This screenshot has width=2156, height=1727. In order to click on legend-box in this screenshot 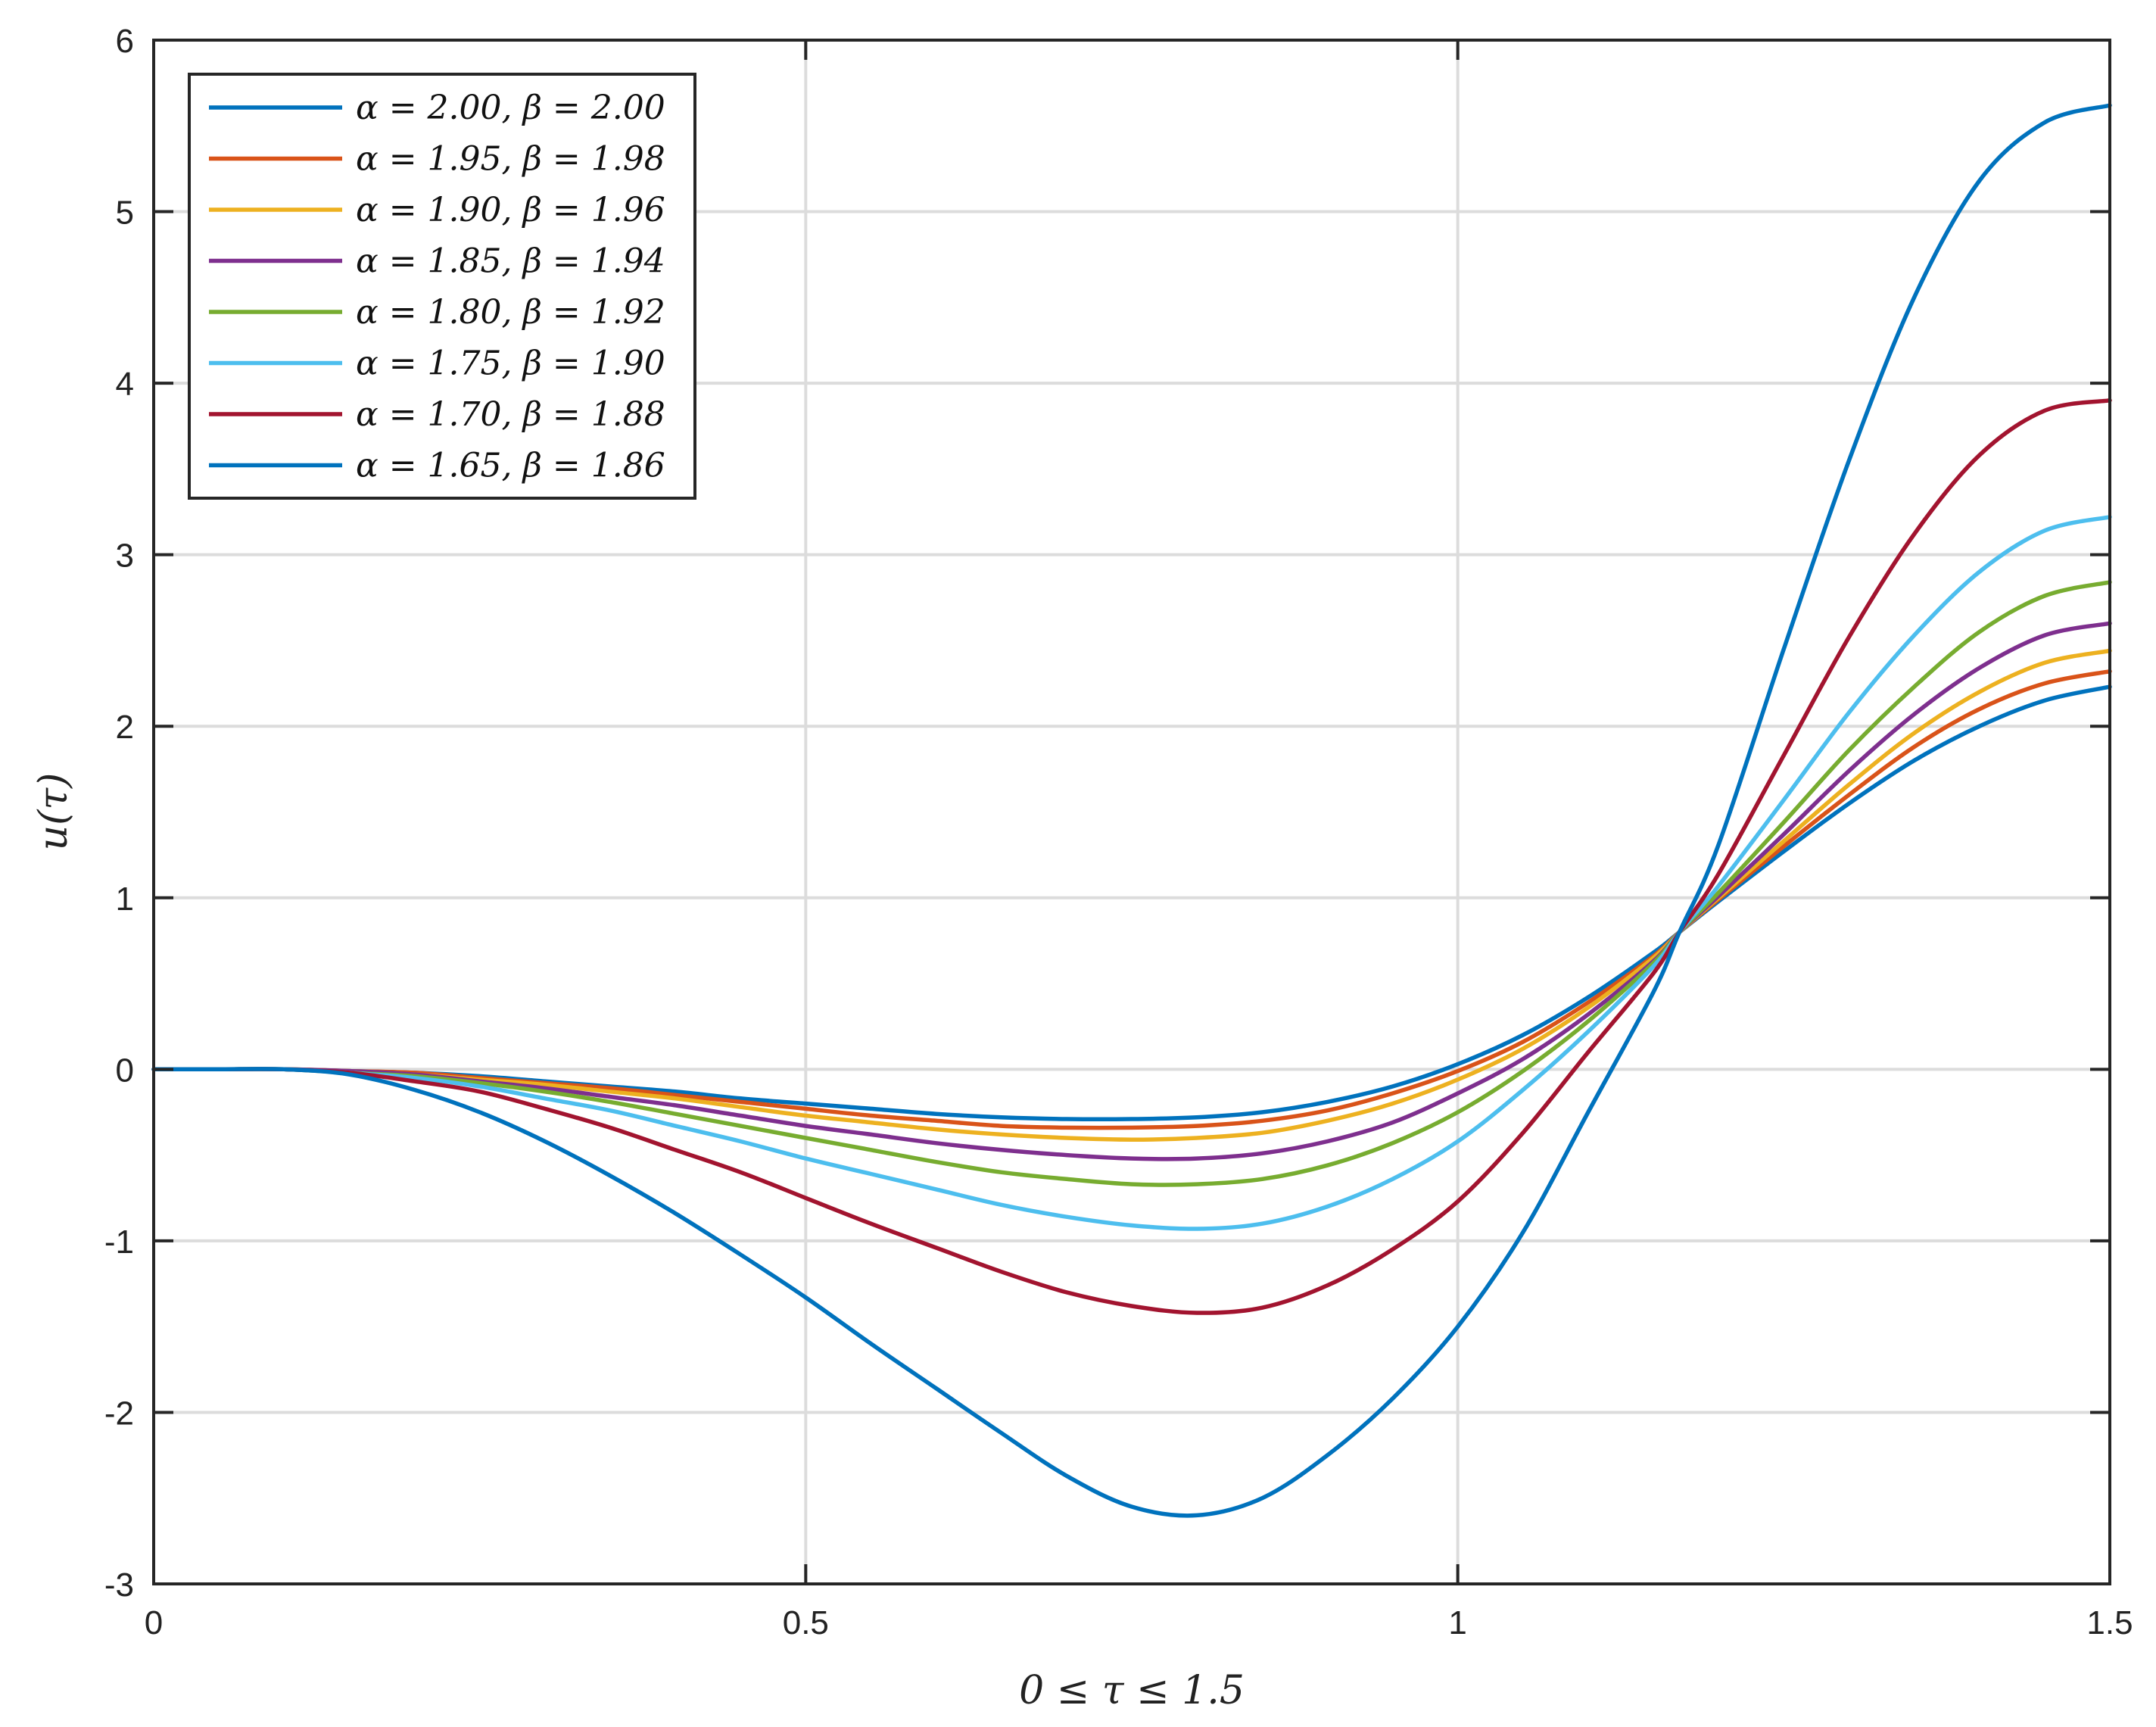, I will do `click(442, 286)`.